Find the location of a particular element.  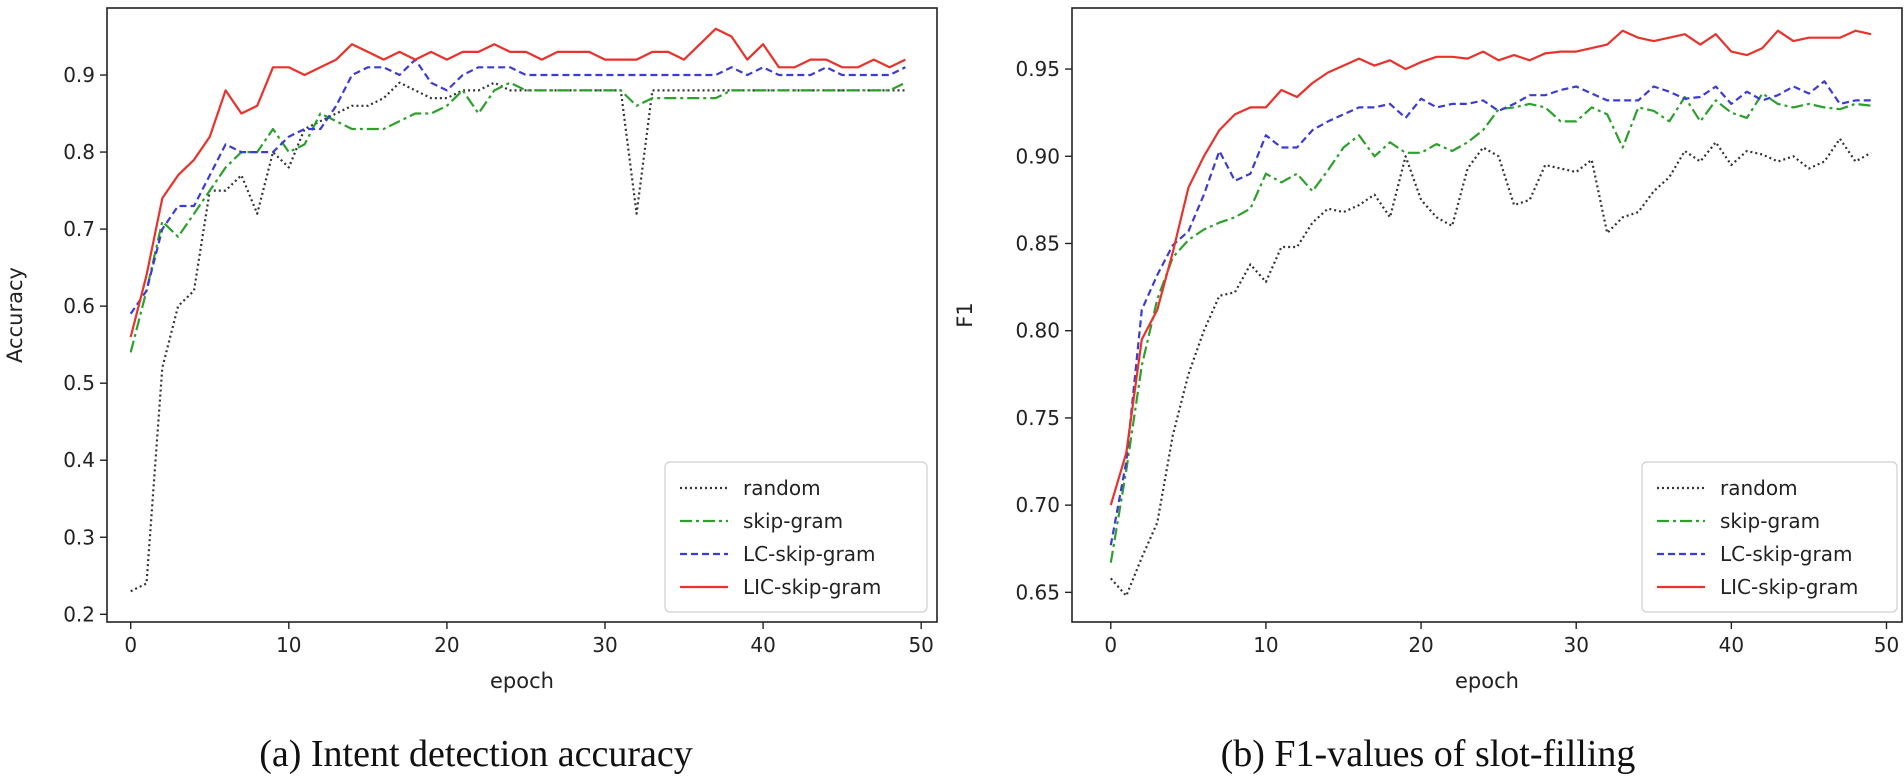

chart-a-series-lc-skip-gram is located at coordinates (517, 186).